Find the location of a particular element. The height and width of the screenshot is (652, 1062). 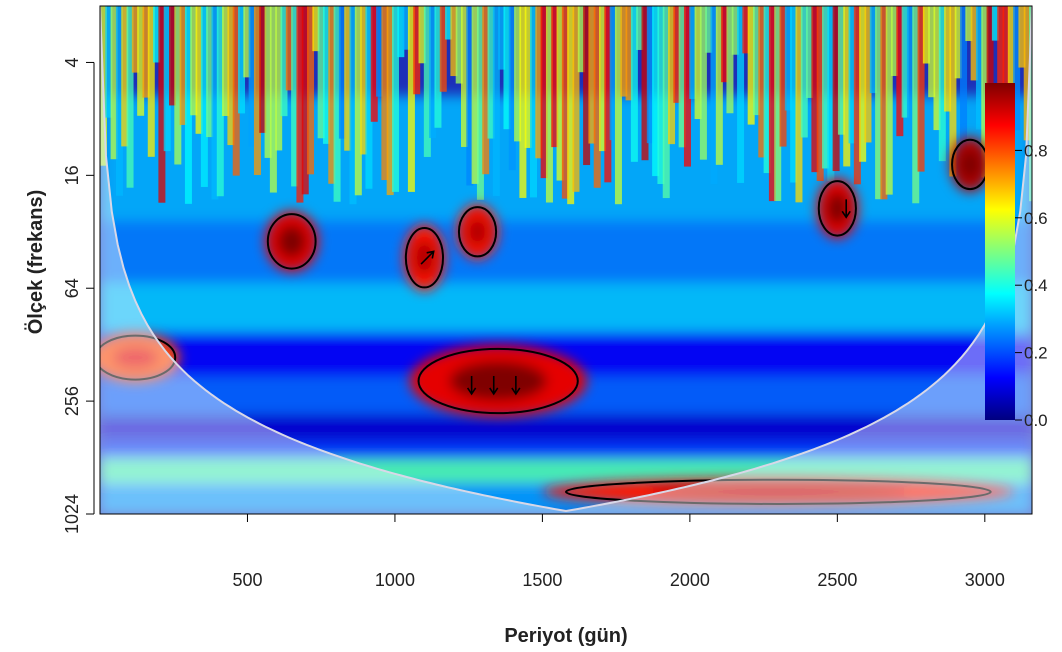

colorbar-ticks: 0.0 0.2 0.4 0.6 0.8 is located at coordinates (1031, 285).